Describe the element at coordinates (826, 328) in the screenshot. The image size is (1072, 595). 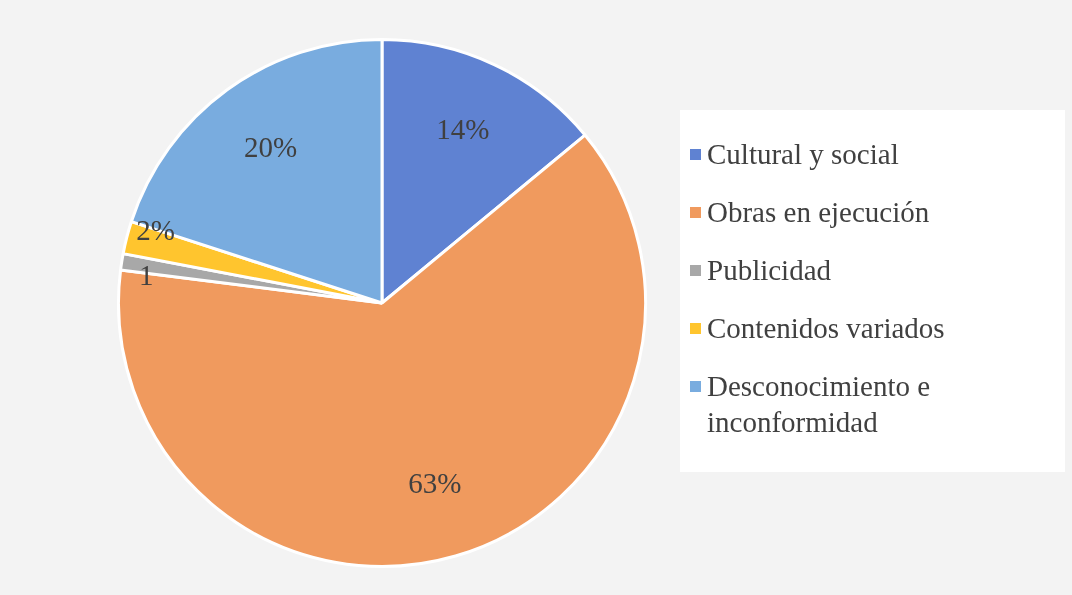
I see `legend-label: Contenidos variados` at that location.